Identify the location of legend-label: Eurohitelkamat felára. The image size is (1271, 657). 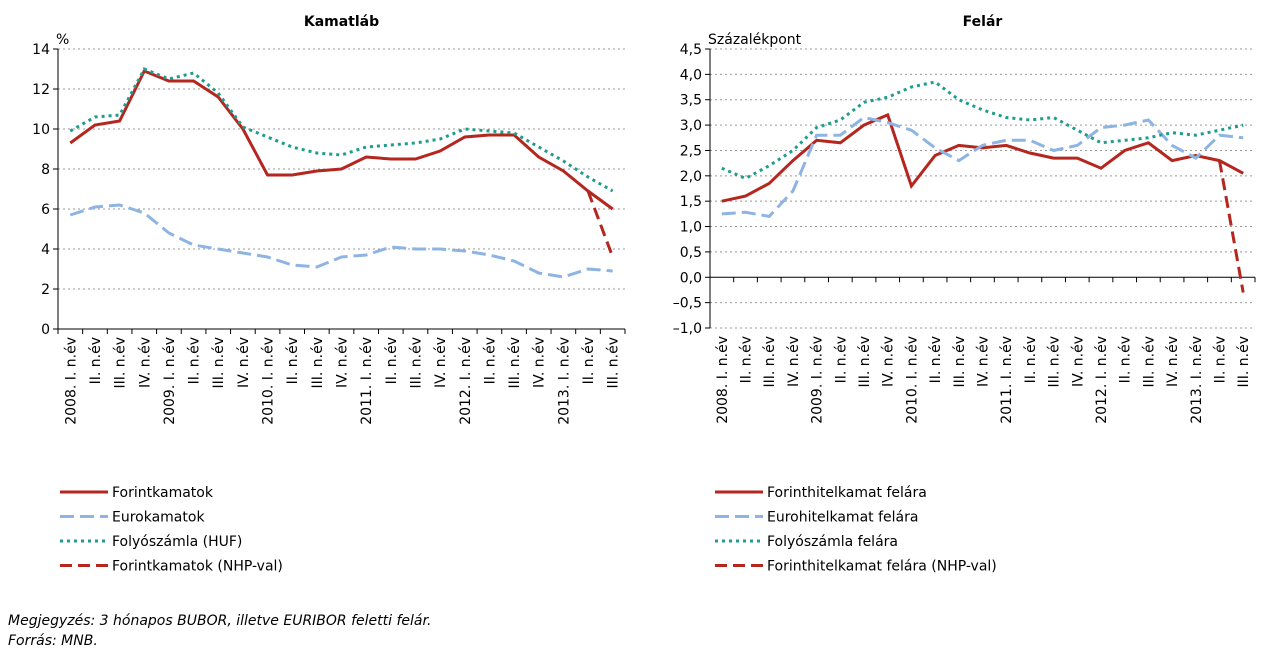
(842, 518).